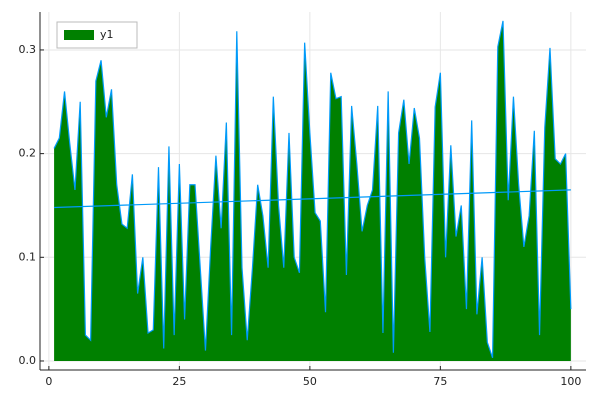 The image size is (600, 400). Describe the element at coordinates (570, 381) in the screenshot. I see `x-tick-label: 100` at that location.